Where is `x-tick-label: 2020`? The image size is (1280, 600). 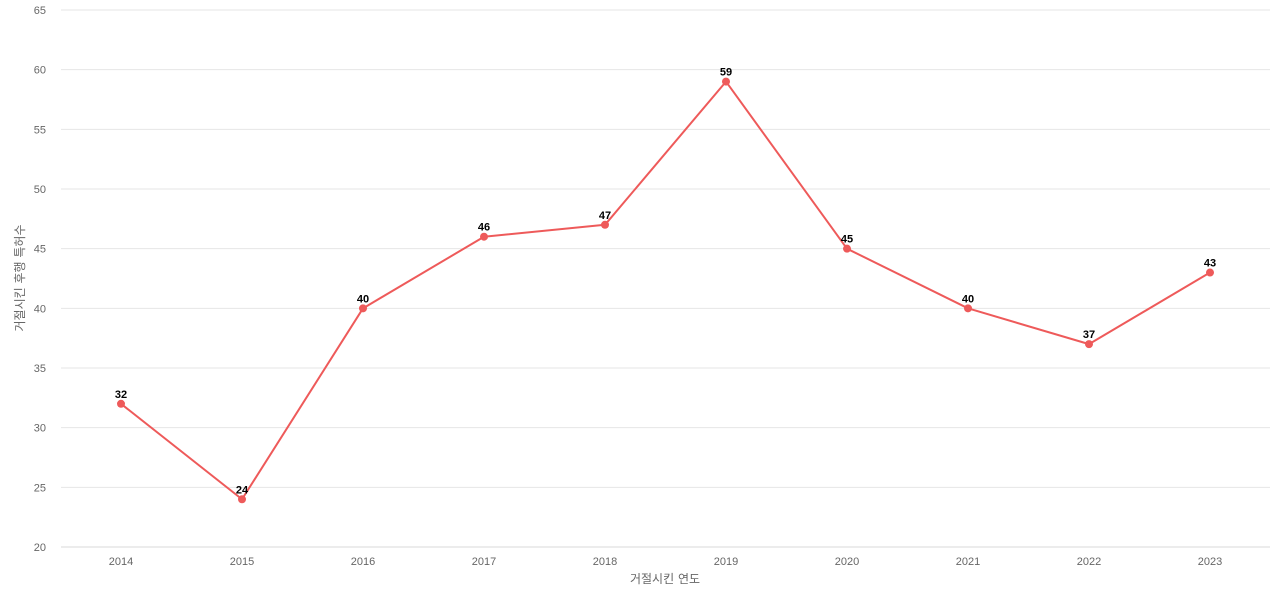 x-tick-label: 2020 is located at coordinates (847, 562).